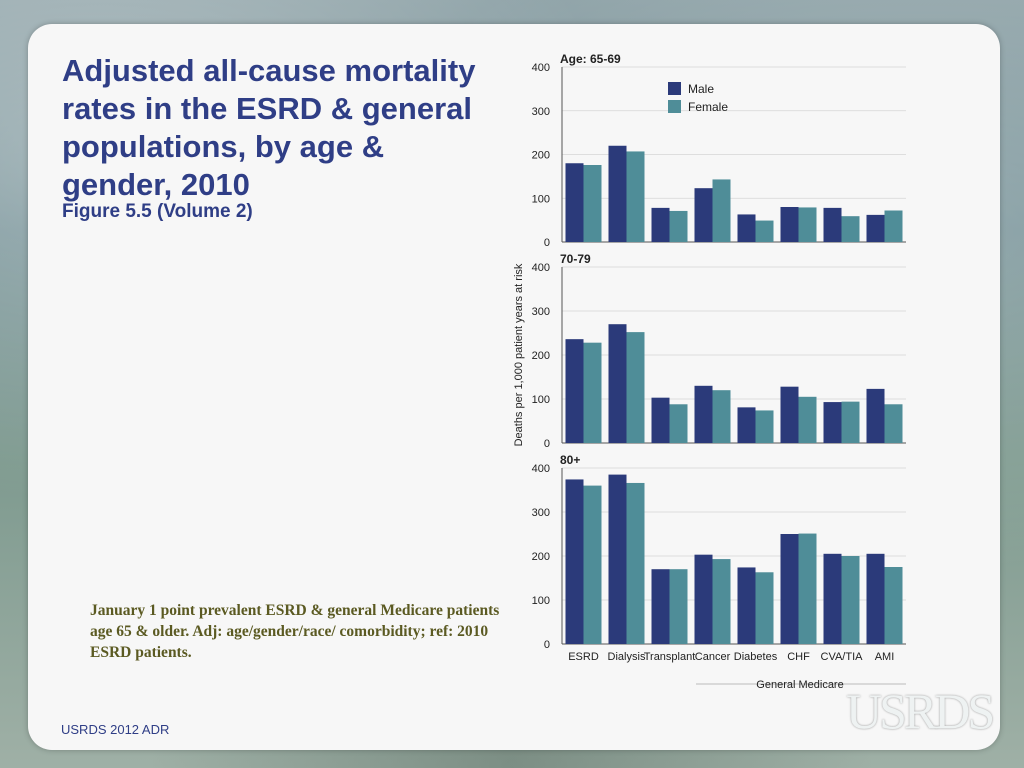 This screenshot has height=768, width=1024. I want to click on x-category-label: CHF, so click(798, 657).